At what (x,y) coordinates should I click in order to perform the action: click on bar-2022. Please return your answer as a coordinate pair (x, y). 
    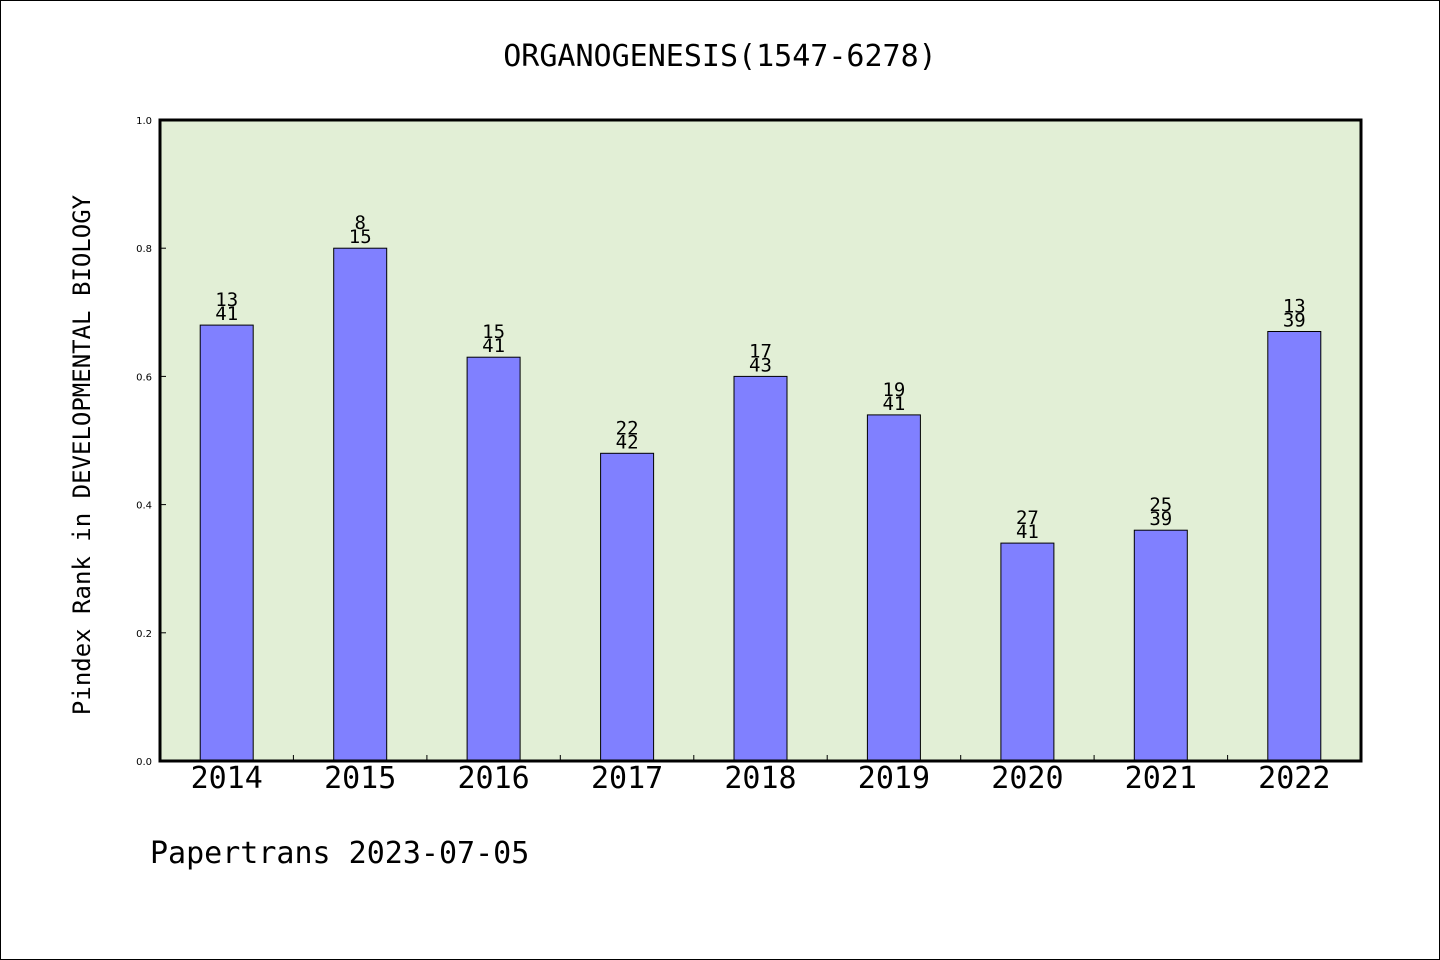
    Looking at the image, I should click on (1294, 546).